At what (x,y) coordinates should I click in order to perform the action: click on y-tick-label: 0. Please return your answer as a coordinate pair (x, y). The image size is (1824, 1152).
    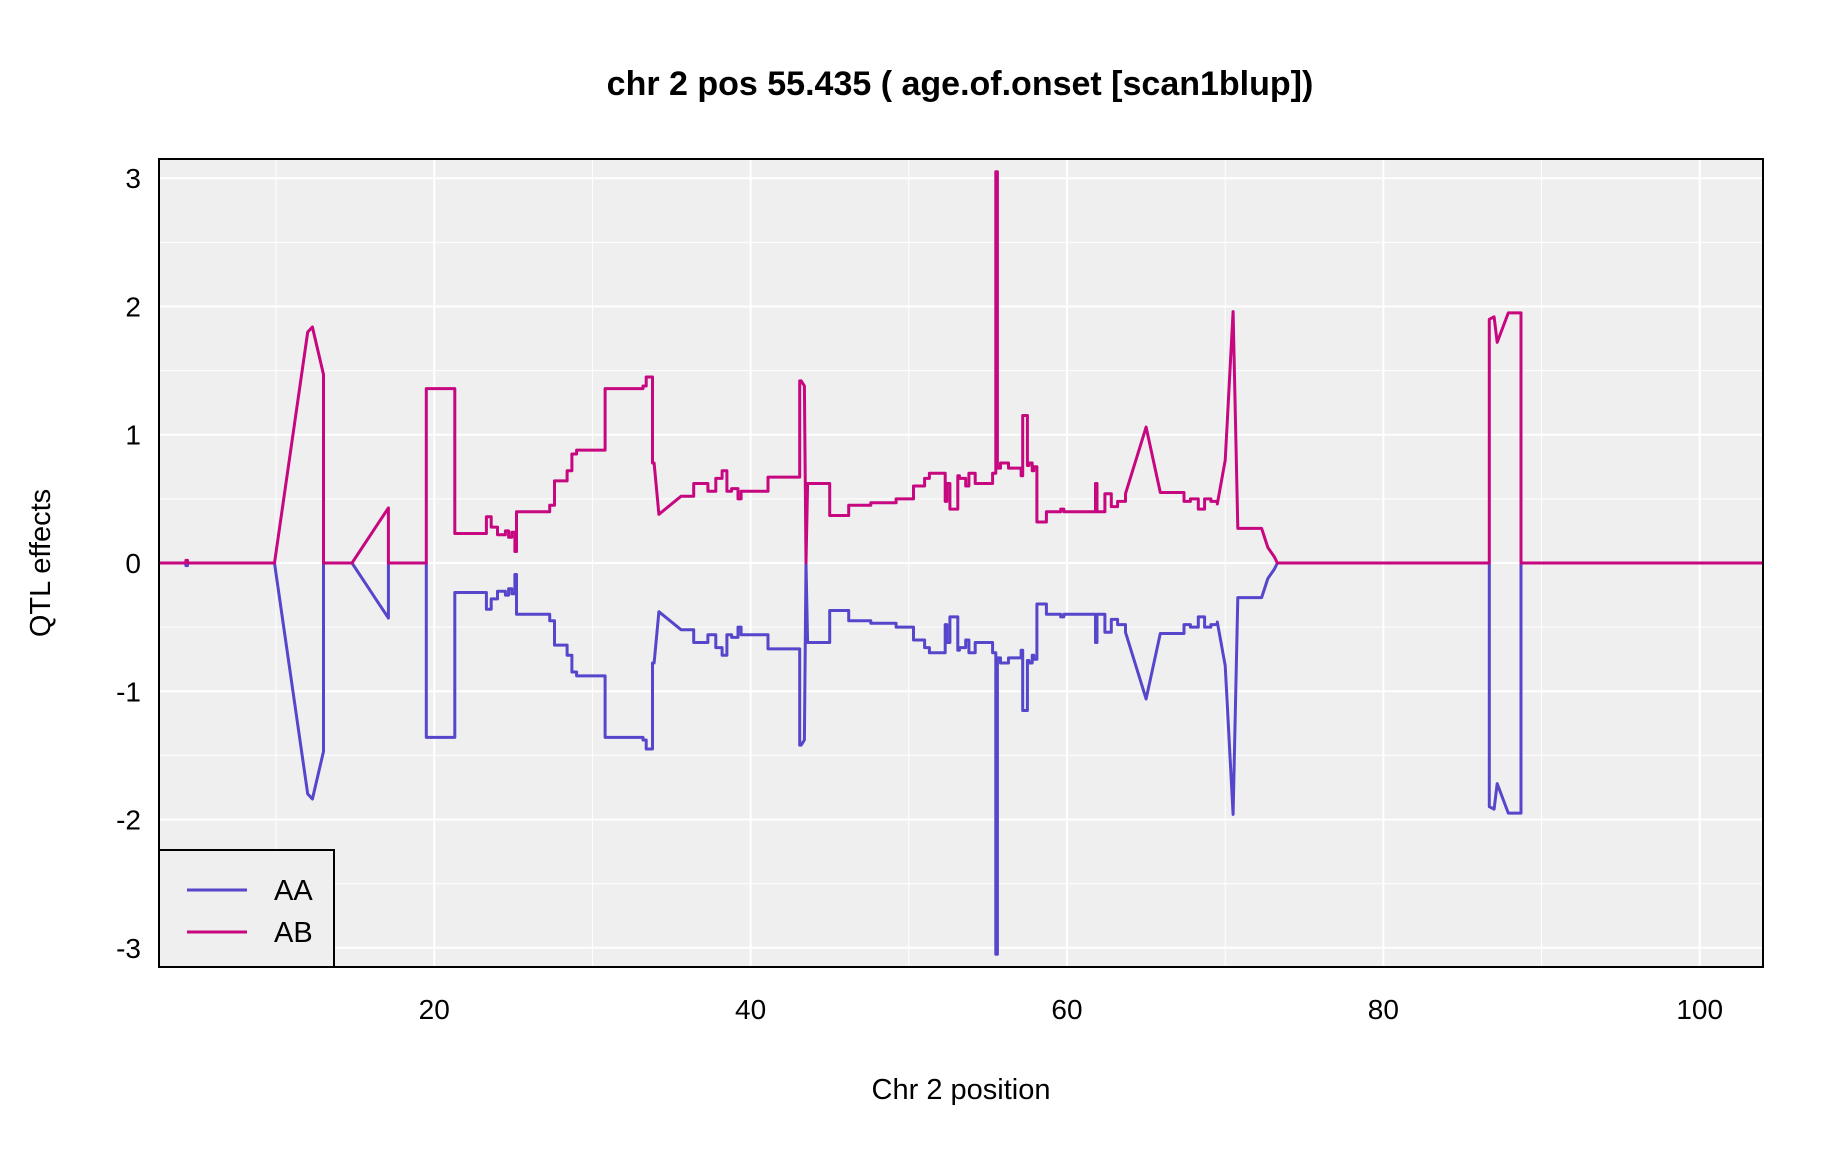
    Looking at the image, I should click on (133, 563).